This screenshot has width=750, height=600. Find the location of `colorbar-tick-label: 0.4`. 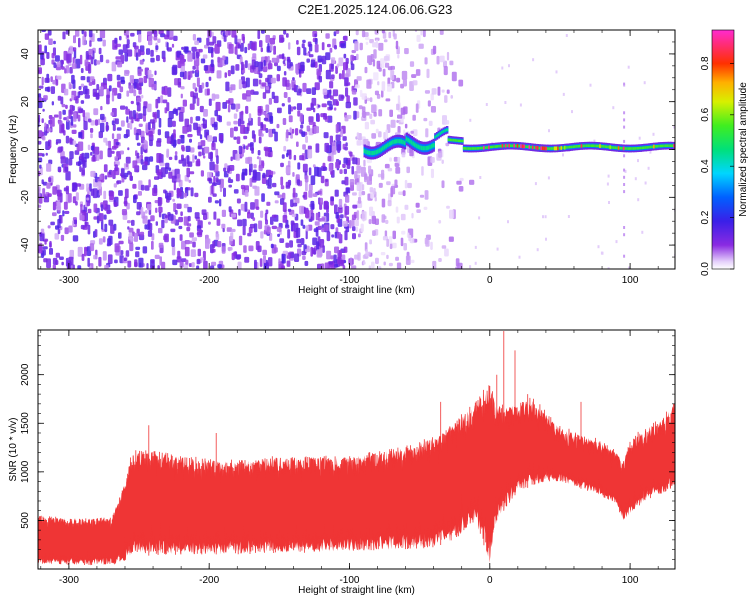

colorbar-tick-label: 0.4 is located at coordinates (705, 166).